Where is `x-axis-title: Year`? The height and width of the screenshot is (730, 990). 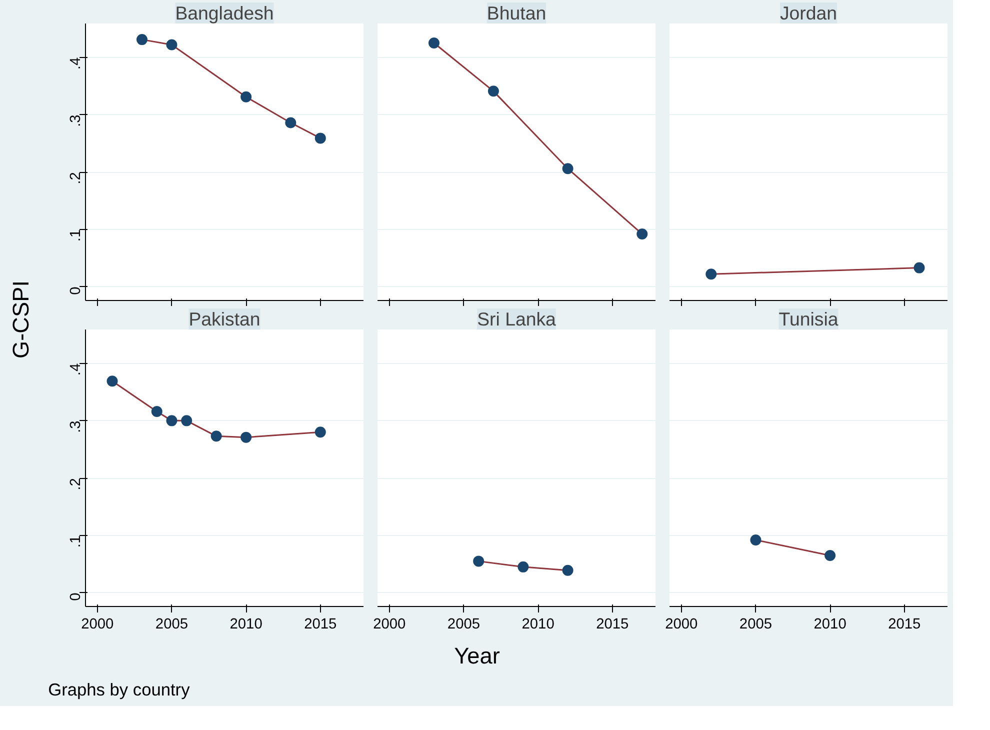
x-axis-title: Year is located at coordinates (477, 655).